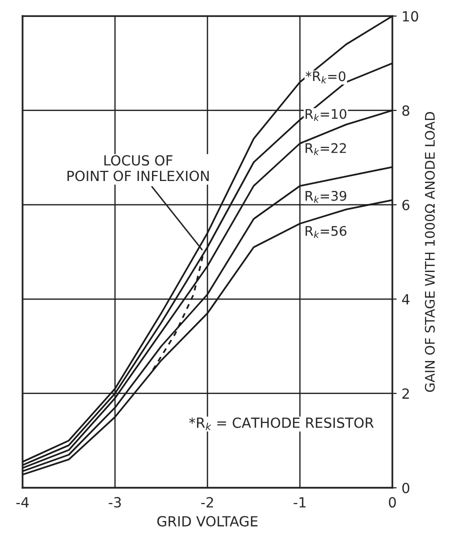 The image size is (451, 536). I want to click on x-tick-label: -2, so click(207, 502).